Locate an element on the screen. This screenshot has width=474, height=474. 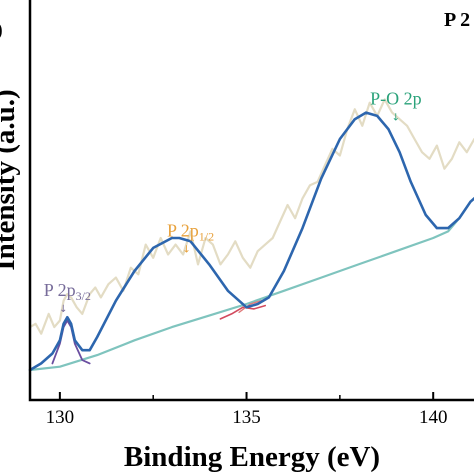
annotation-arrow-p32: ↓ is located at coordinates (63, 309).